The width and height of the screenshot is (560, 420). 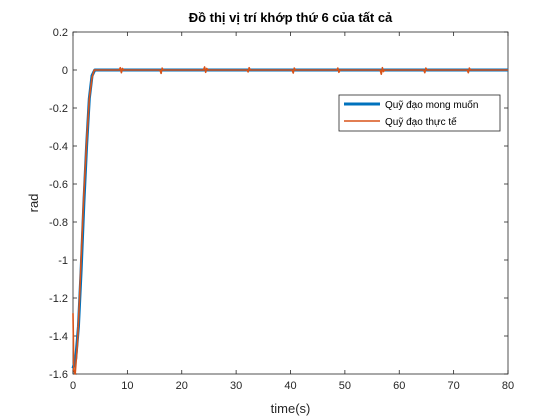 I want to click on y-tick-label: -1.6, so click(x=58, y=375).